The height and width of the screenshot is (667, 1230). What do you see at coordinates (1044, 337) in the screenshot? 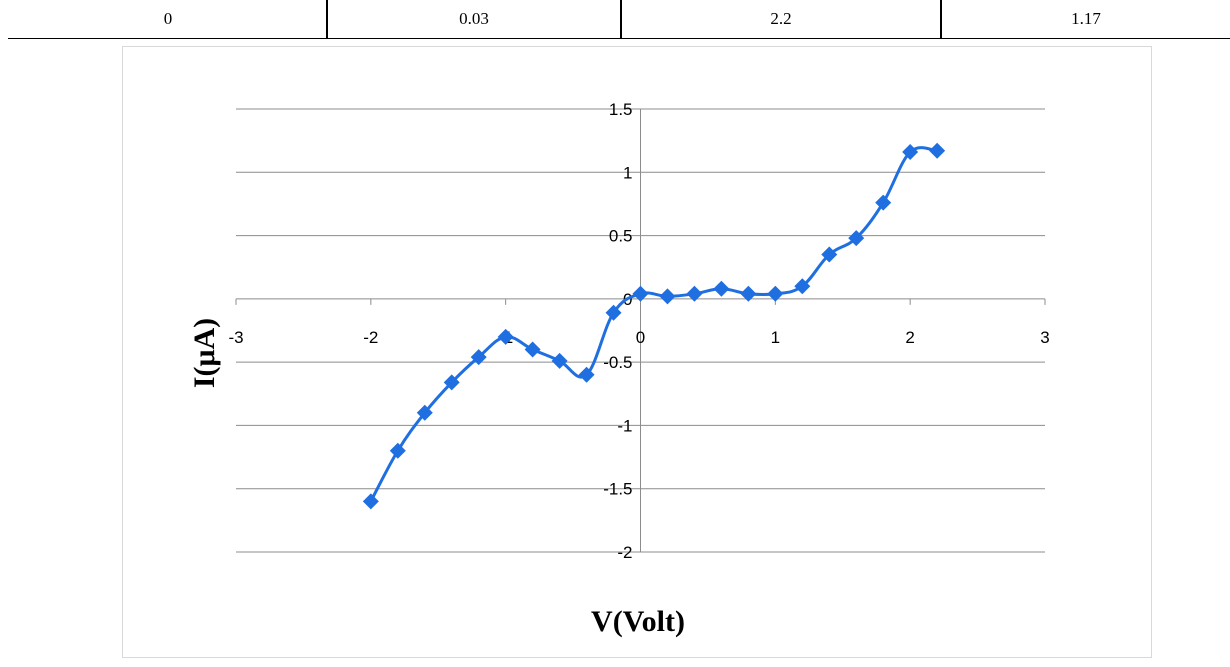
I see `x-tick-label: 3` at bounding box center [1044, 337].